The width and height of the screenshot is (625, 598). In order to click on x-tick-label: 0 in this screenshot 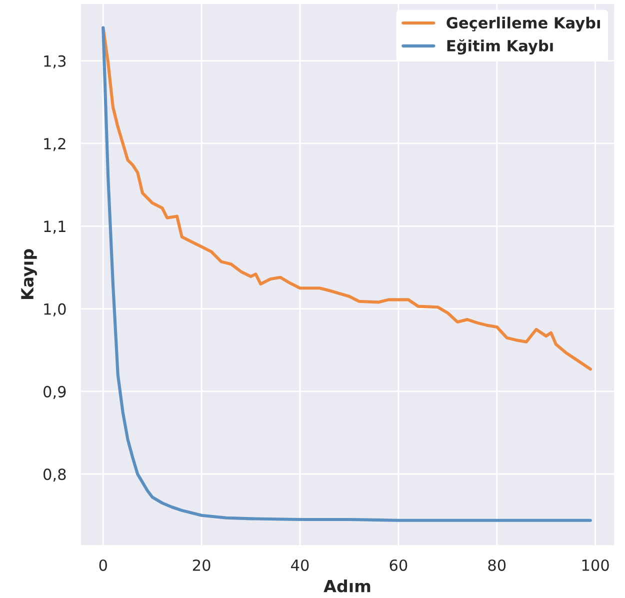, I will do `click(103, 565)`.